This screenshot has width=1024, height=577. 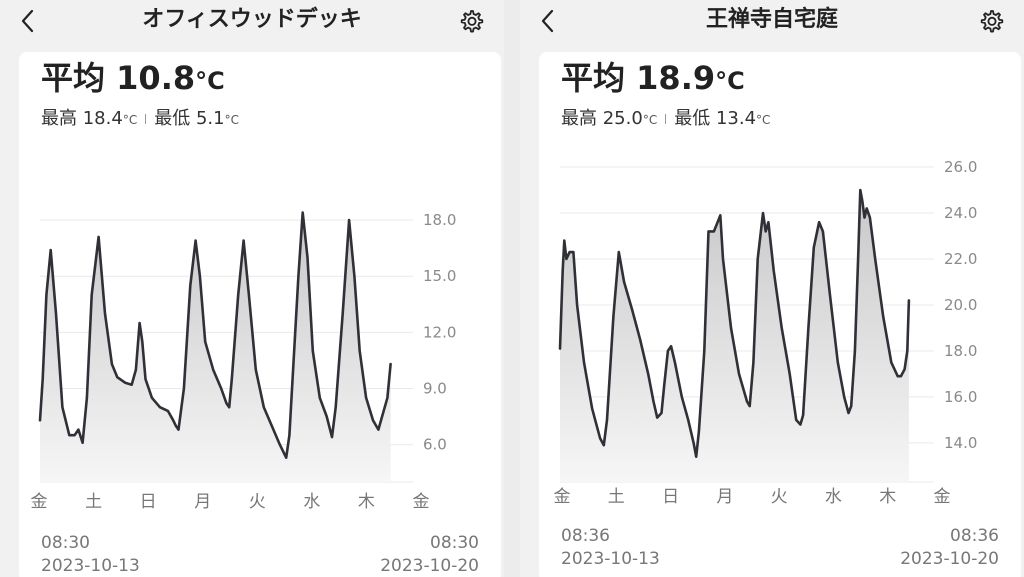 I want to click on page-title: オフィスウッドデッキ, so click(x=252, y=19).